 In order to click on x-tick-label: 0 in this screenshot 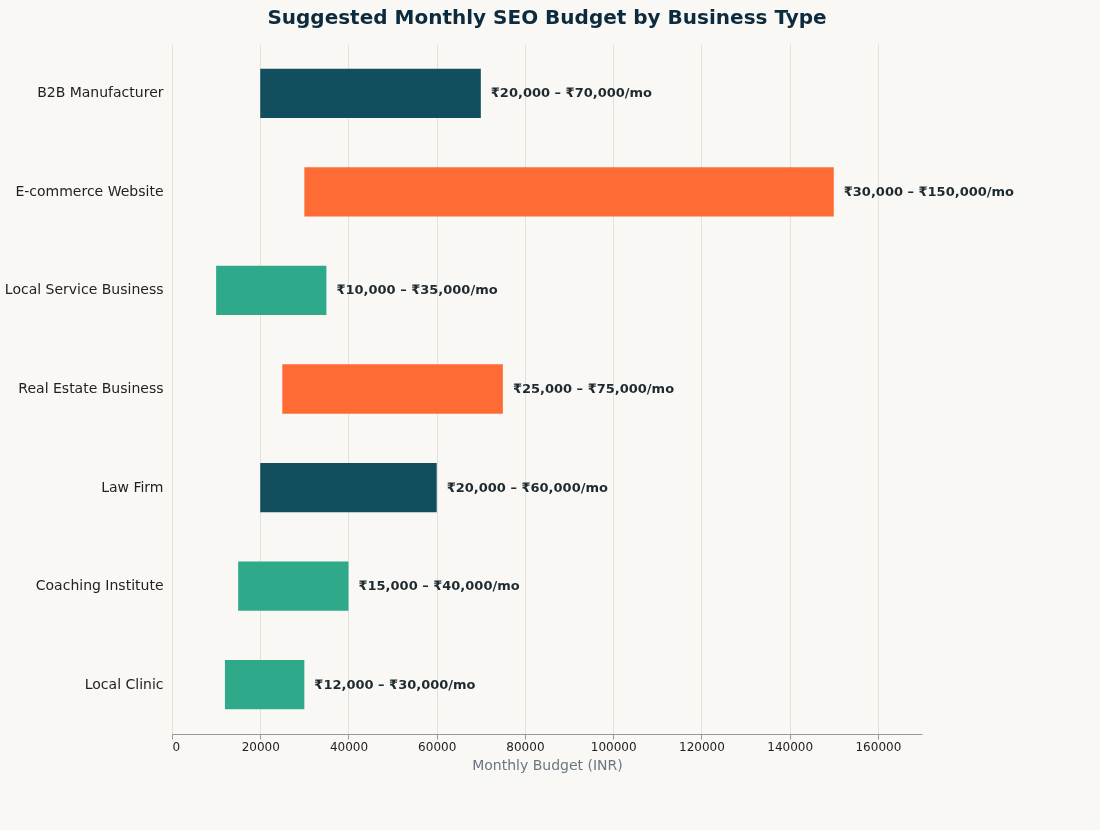, I will do `click(176, 746)`.